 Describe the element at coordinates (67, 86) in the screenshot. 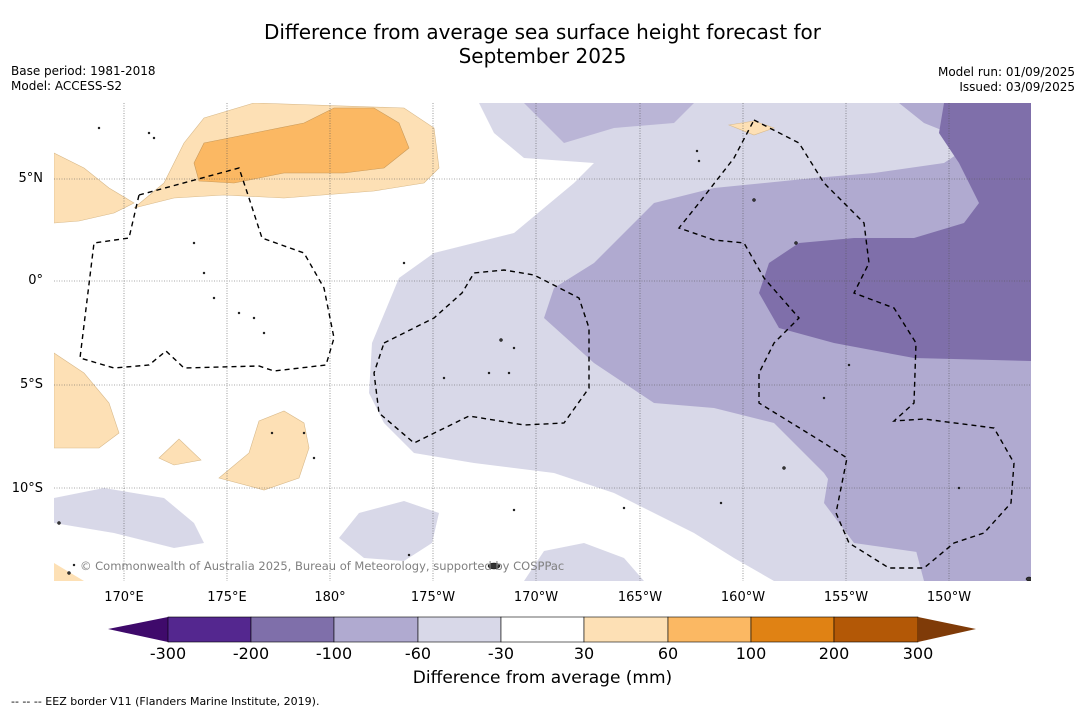

I see `model-name: Model: ACCESS-S2` at that location.